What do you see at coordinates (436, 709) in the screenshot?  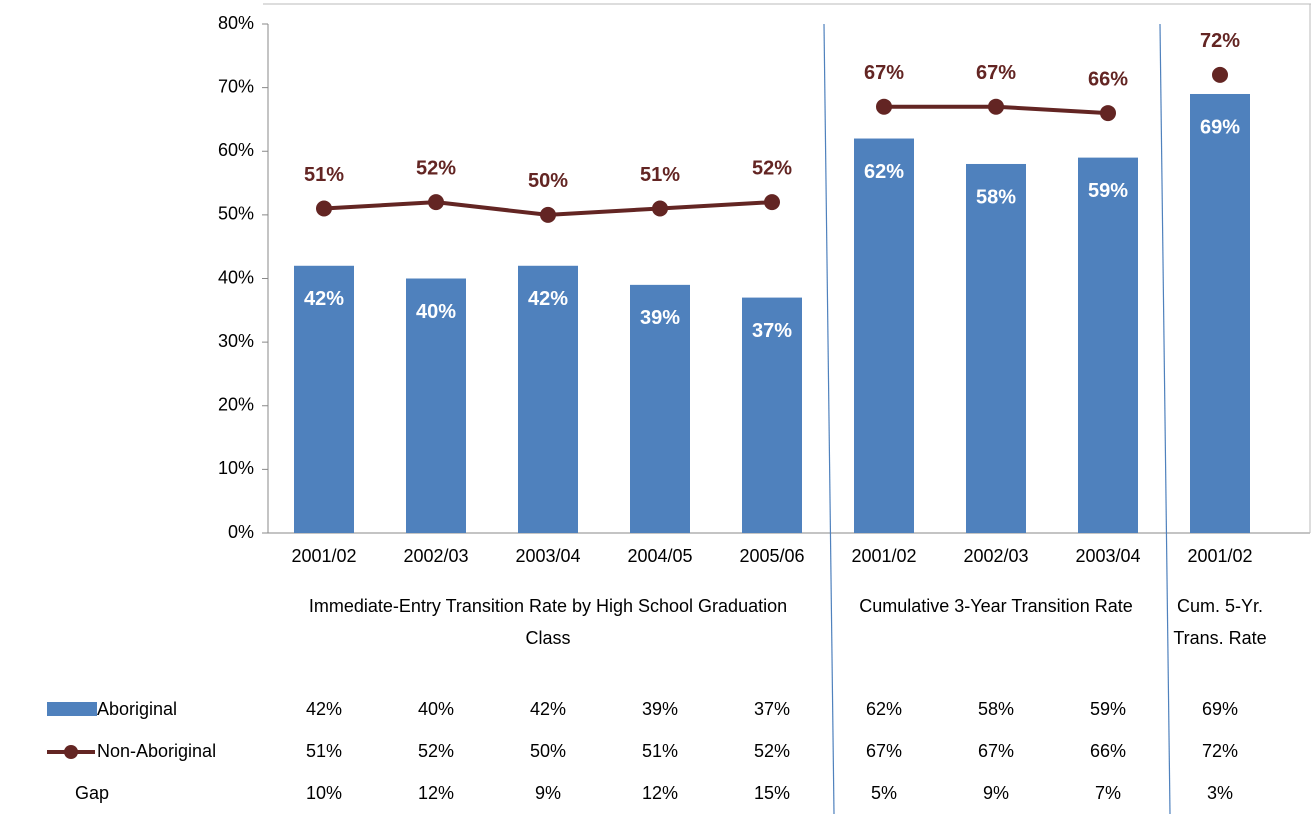 I see `table-cell: 40%` at bounding box center [436, 709].